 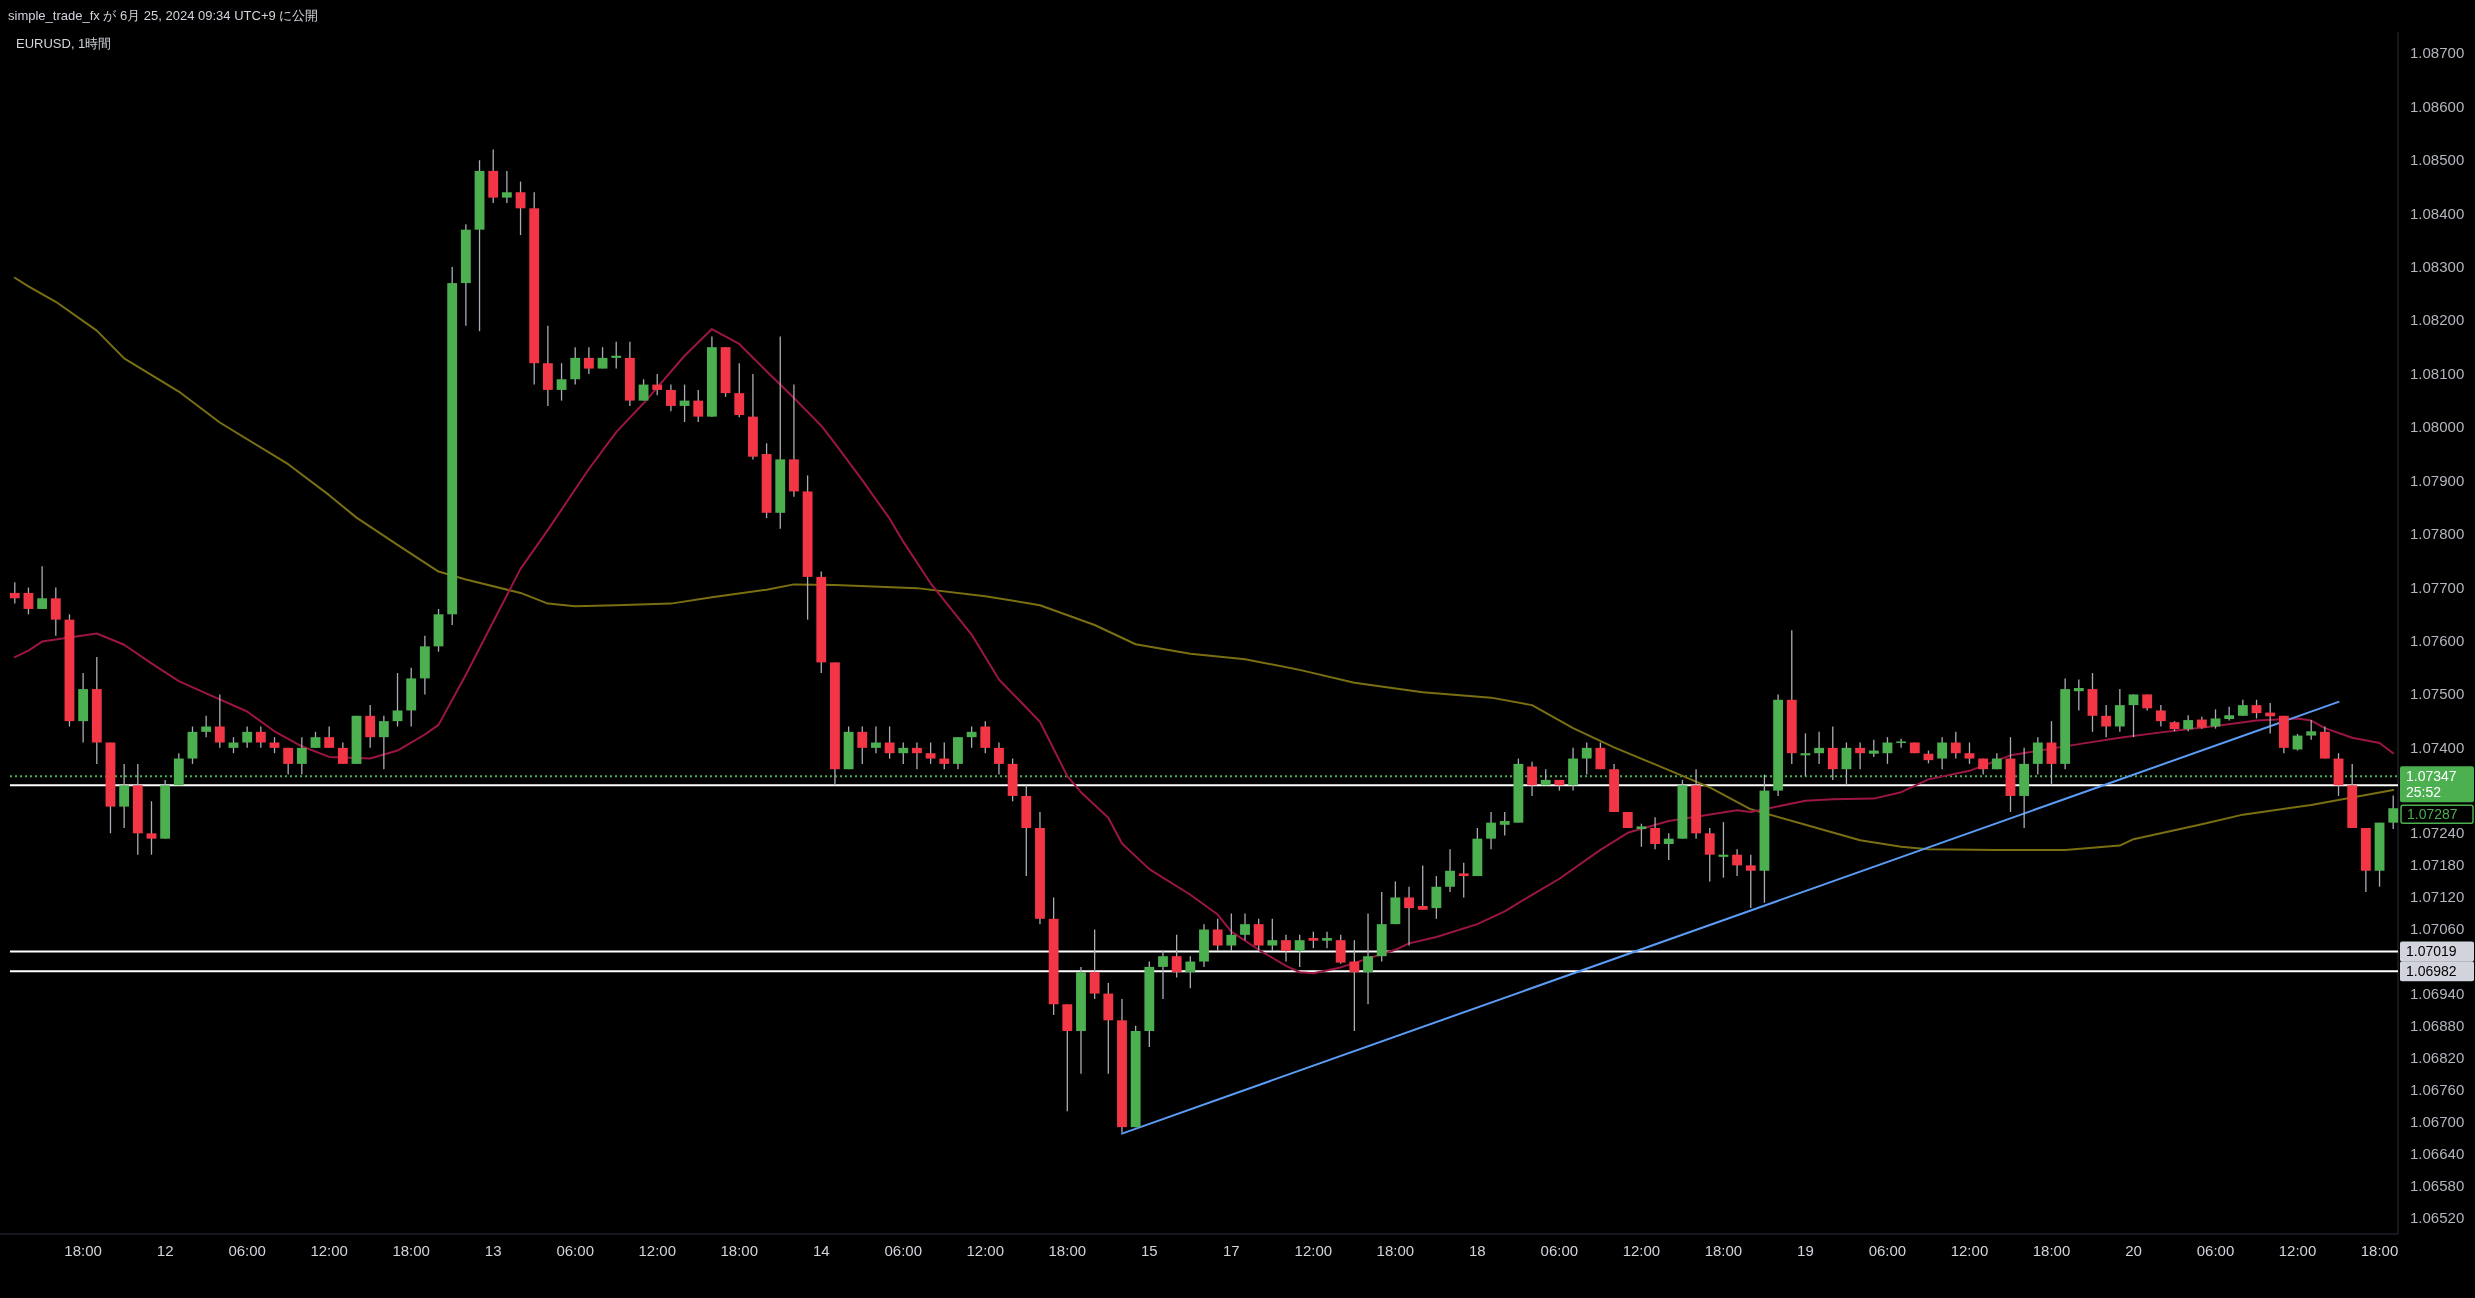 I want to click on y-tick-label: 1.06700, so click(x=2437, y=1121).